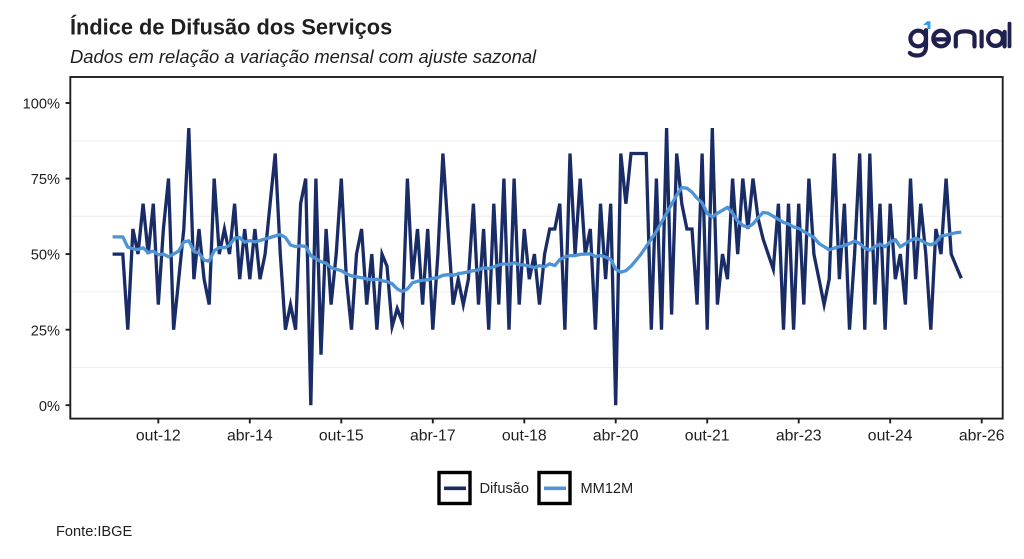 The width and height of the screenshot is (1024, 559). I want to click on svg-text: 0%, so click(49, 407).